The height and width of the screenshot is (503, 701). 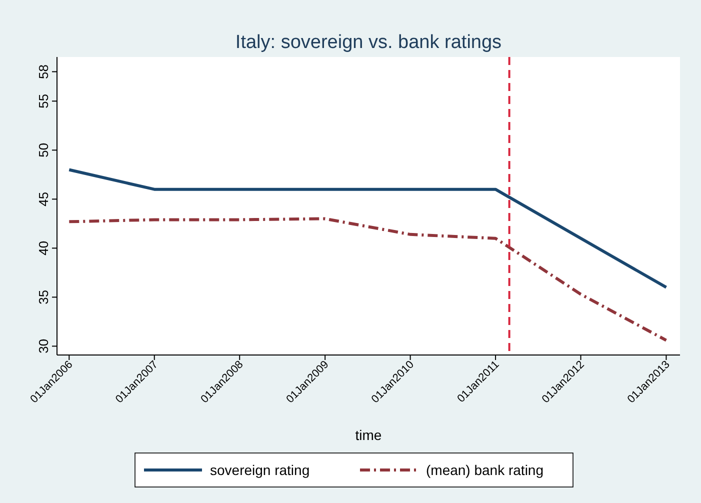 I want to click on legend-label: (mean) bank rating, so click(x=485, y=470).